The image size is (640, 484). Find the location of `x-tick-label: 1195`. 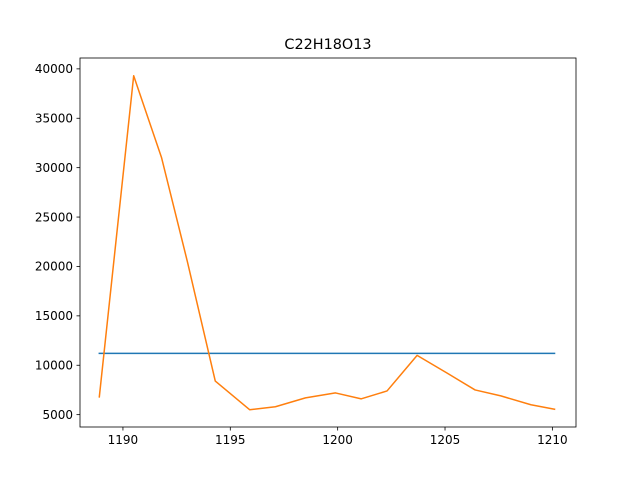

x-tick-label: 1195 is located at coordinates (230, 440).